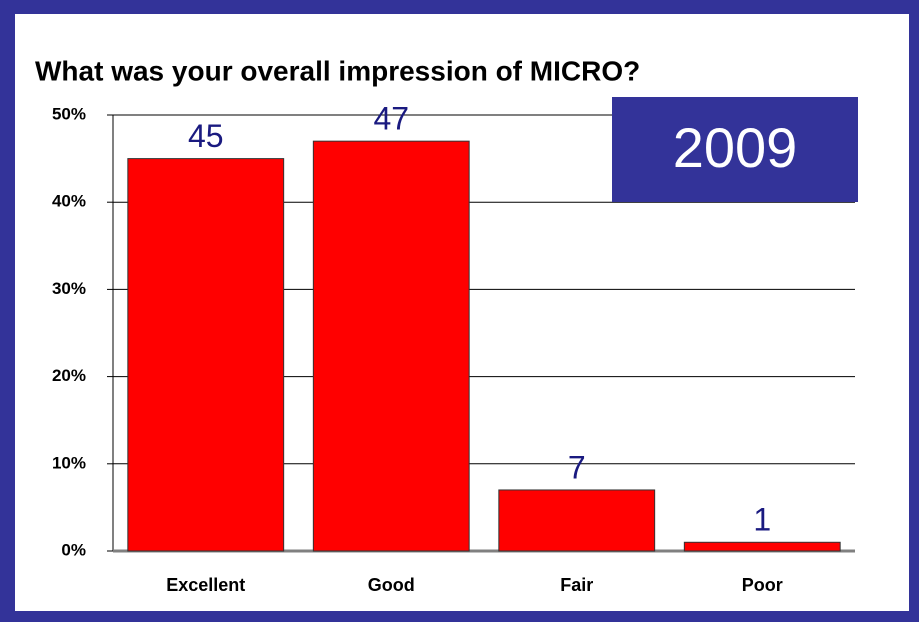  Describe the element at coordinates (69, 375) in the screenshot. I see `y-tick-label: 20%` at that location.